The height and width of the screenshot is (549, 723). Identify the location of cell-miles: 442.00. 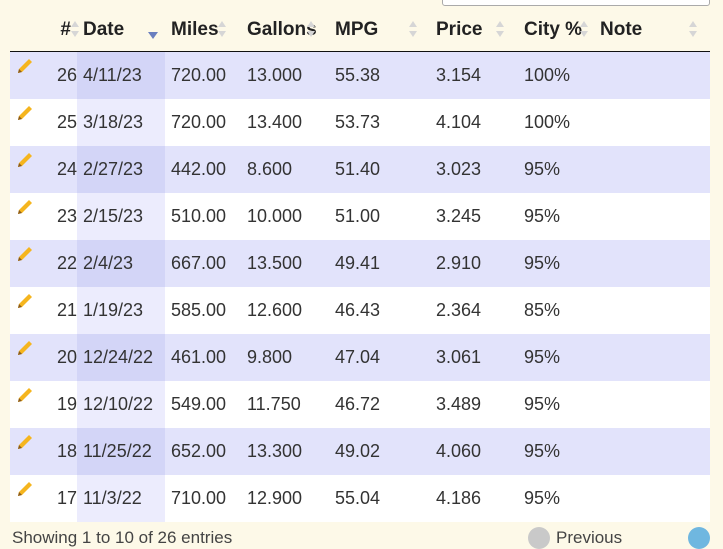
(199, 169).